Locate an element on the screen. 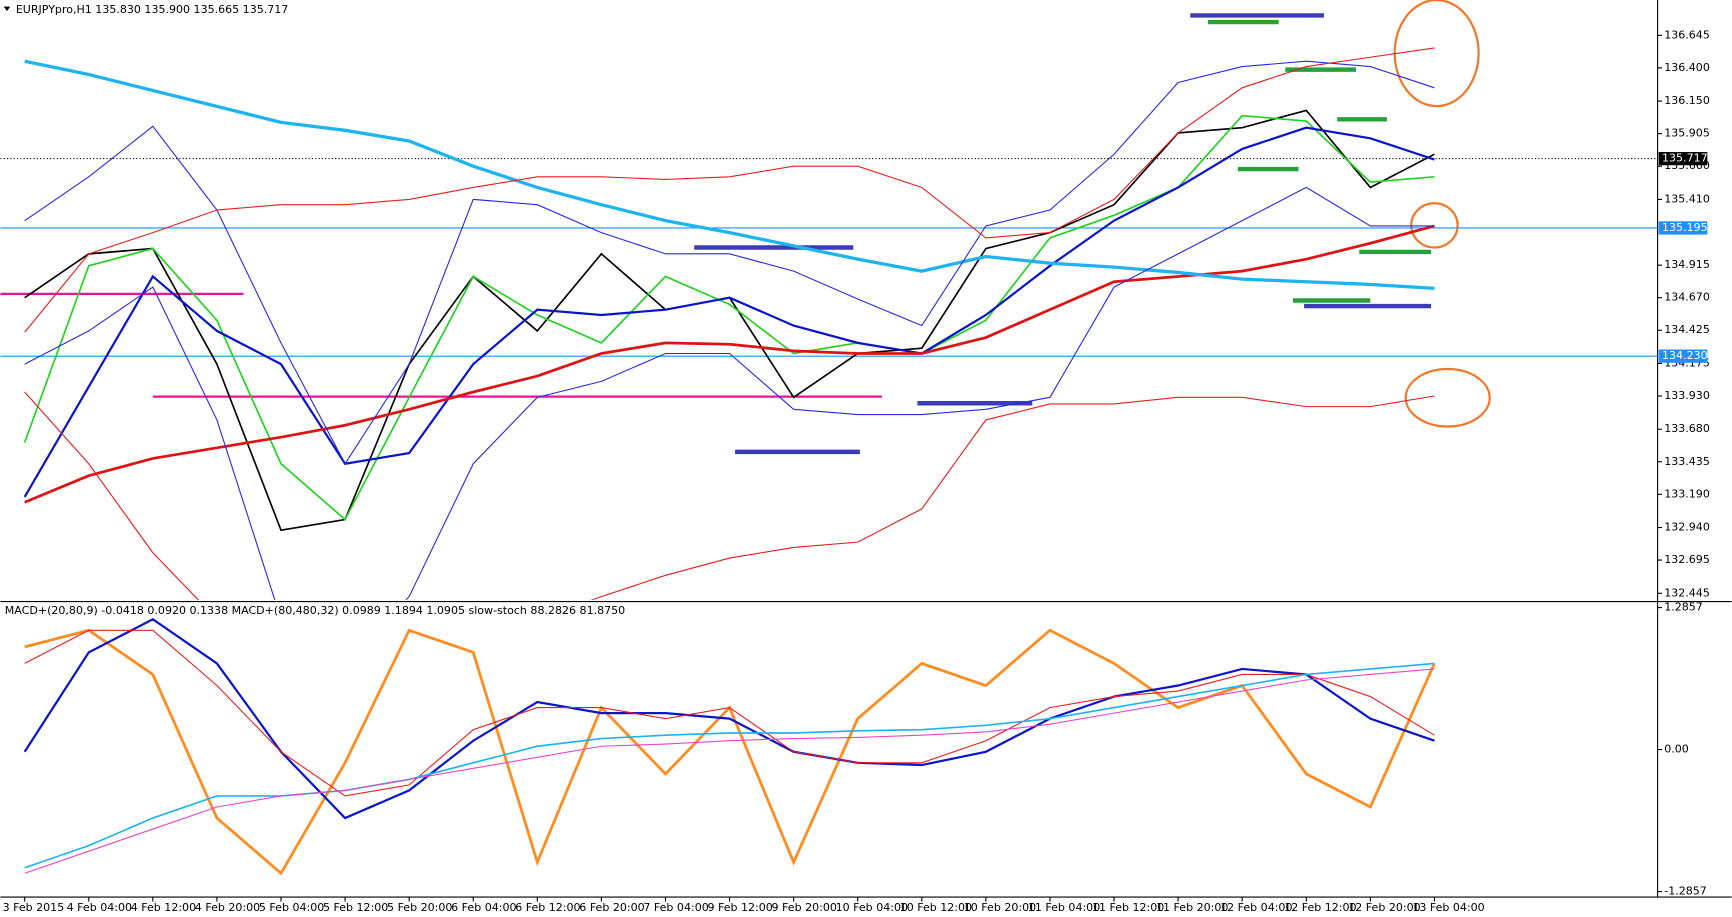 This screenshot has width=1732, height=917. indicator-line is located at coordinates (729, 713).